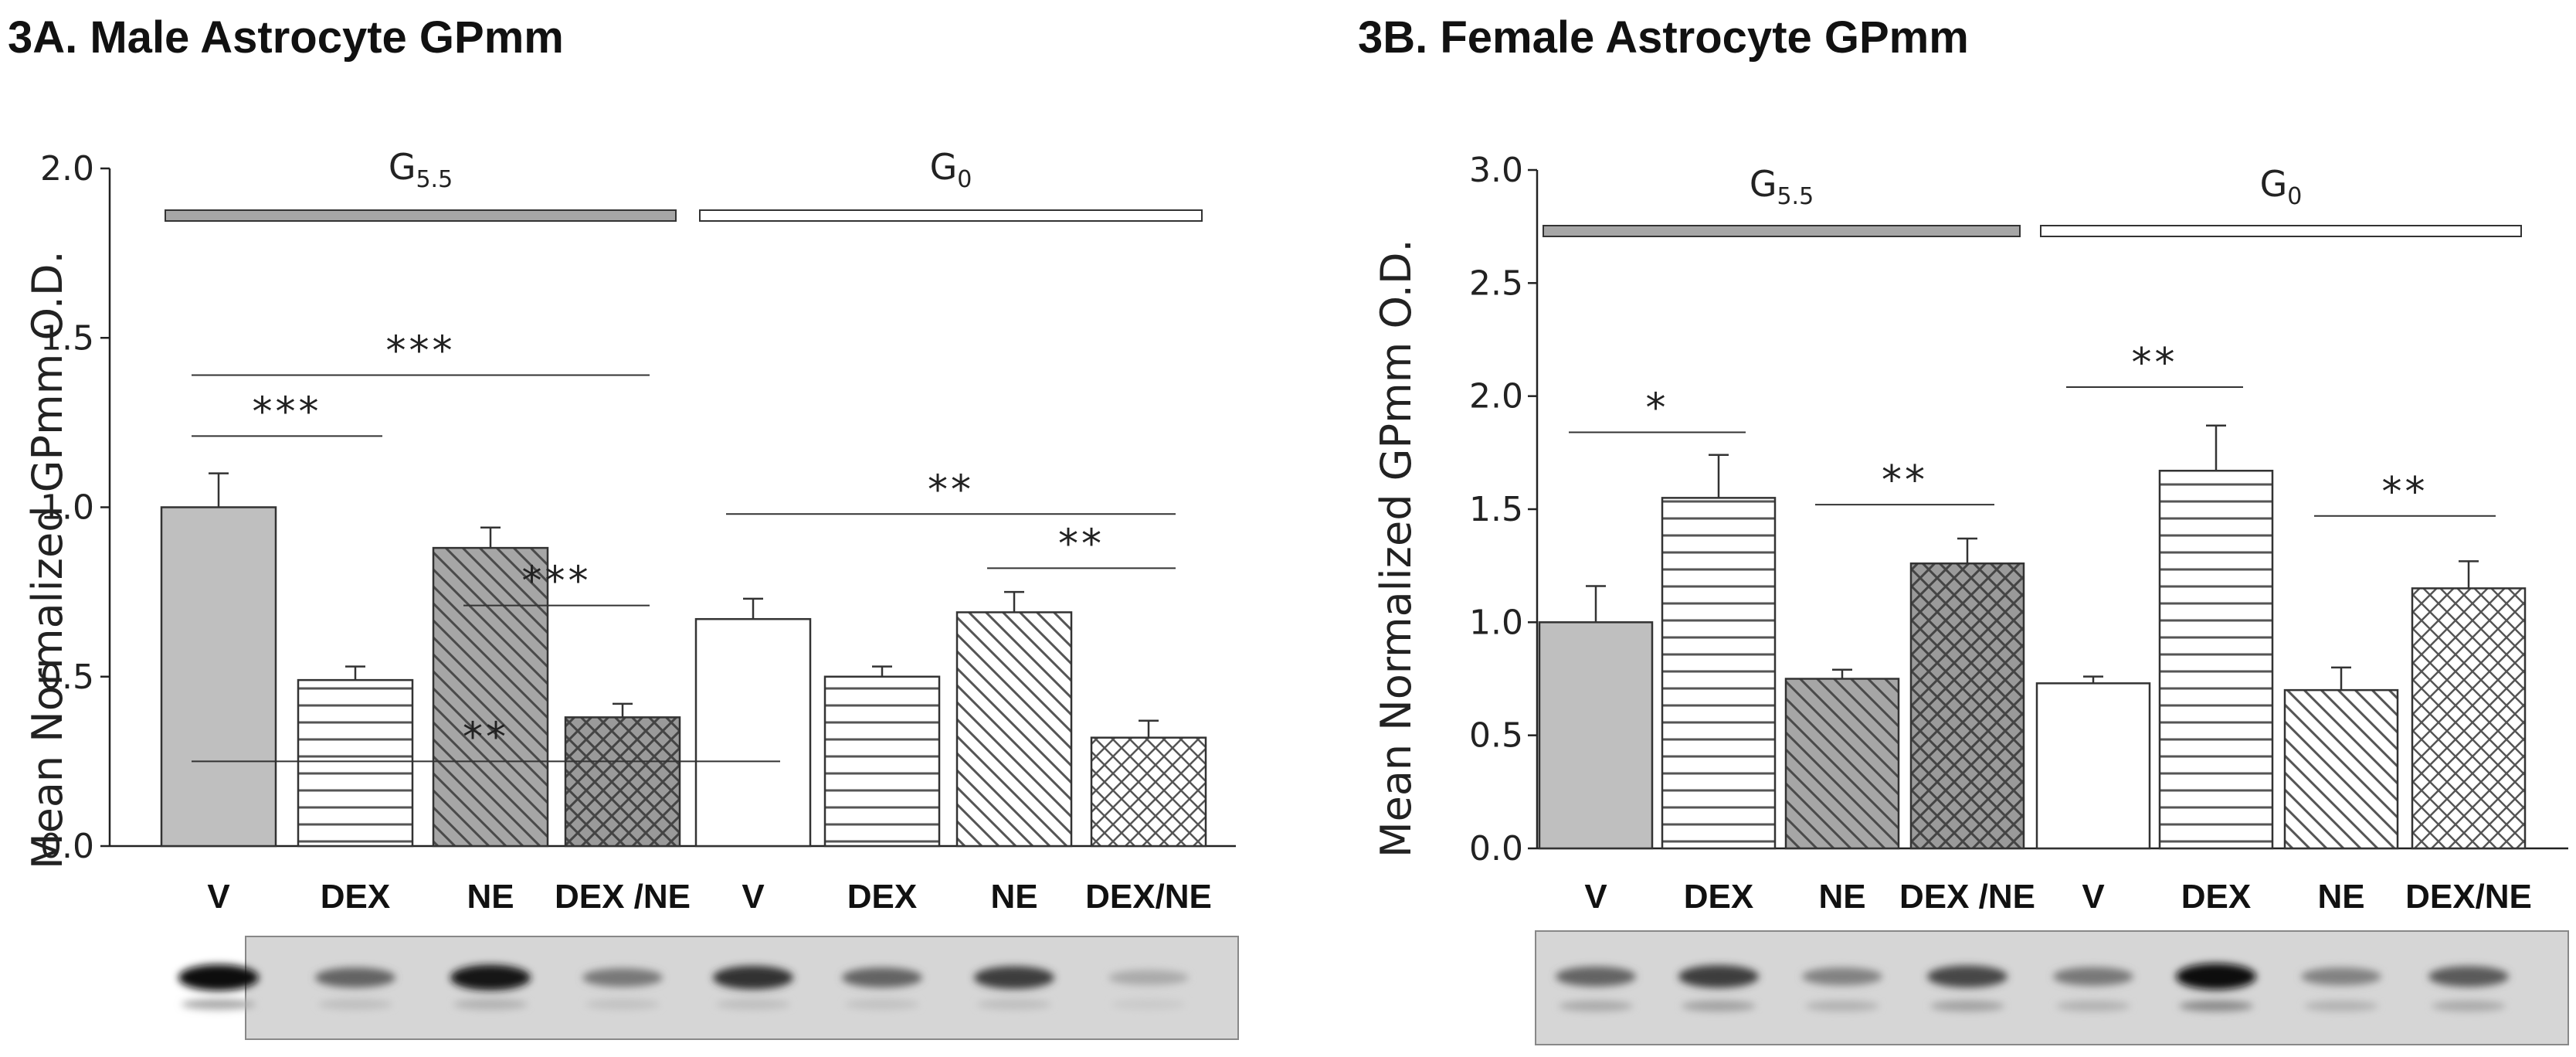 The image size is (2576, 1057). I want to click on panel-a-y-tick-label: 1.0, so click(67, 508).